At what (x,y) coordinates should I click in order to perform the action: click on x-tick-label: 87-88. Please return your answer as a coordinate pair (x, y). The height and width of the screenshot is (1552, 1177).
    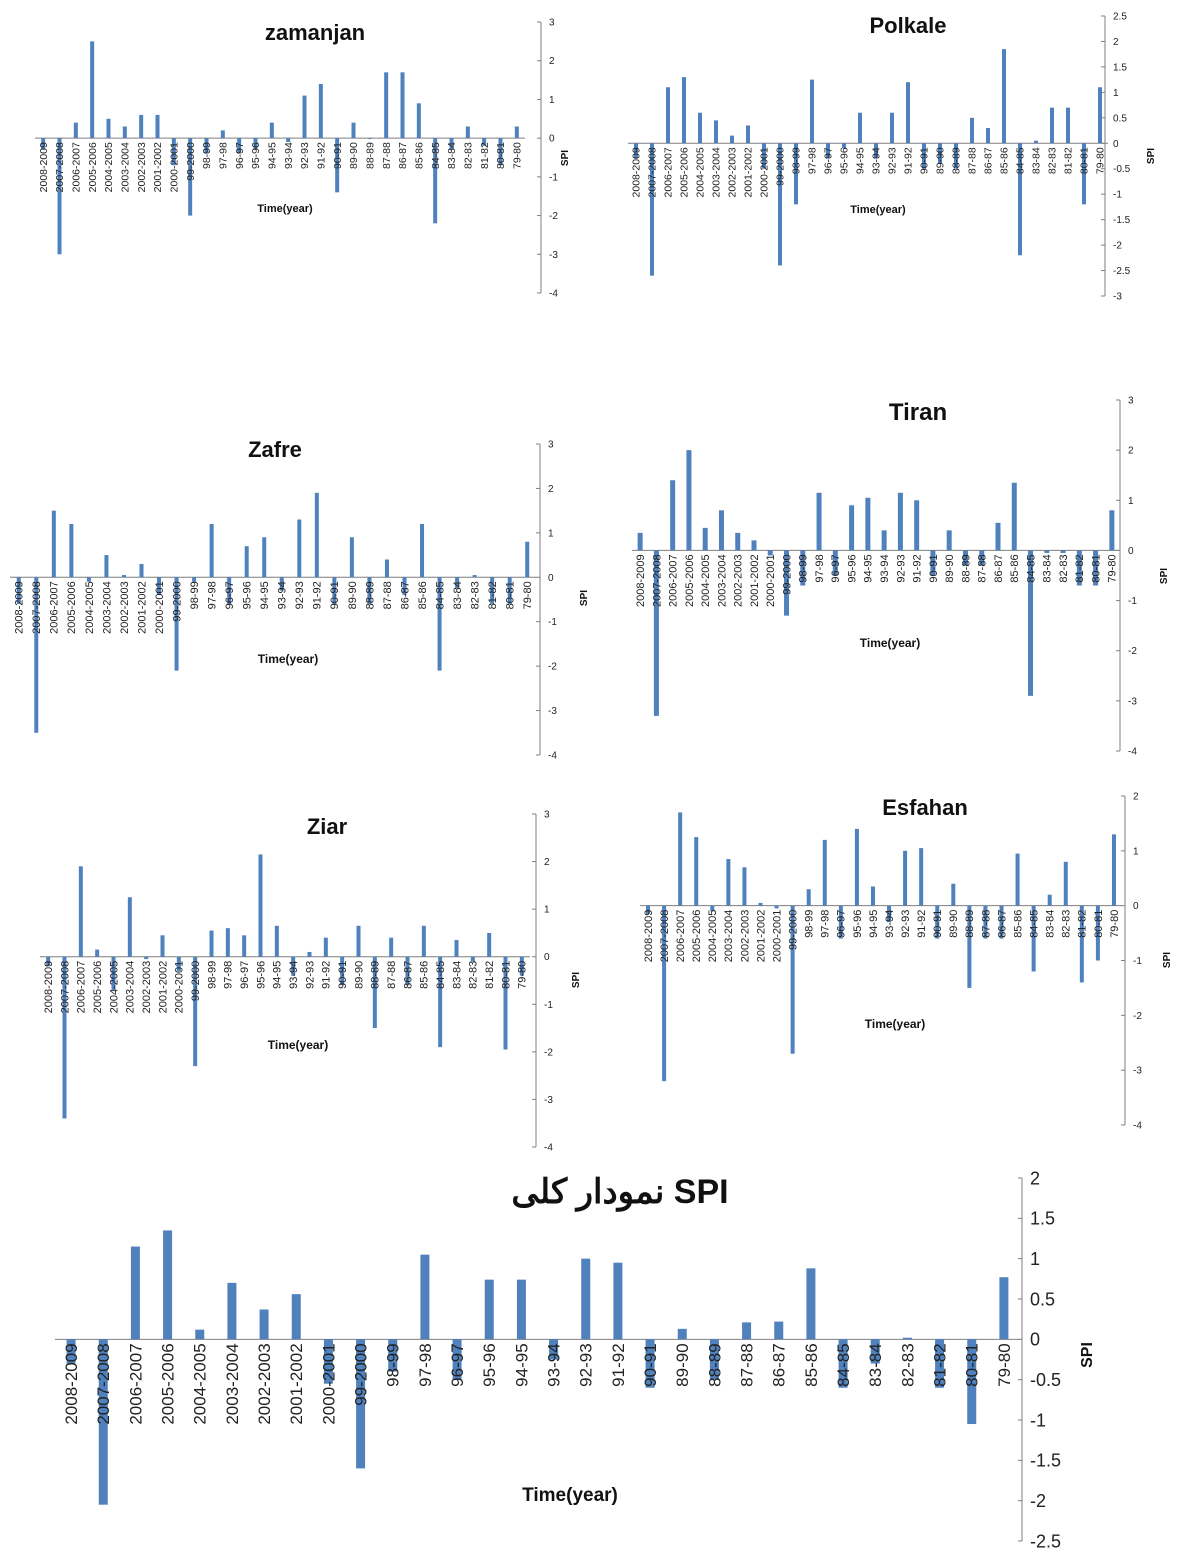
    Looking at the image, I should click on (388, 595).